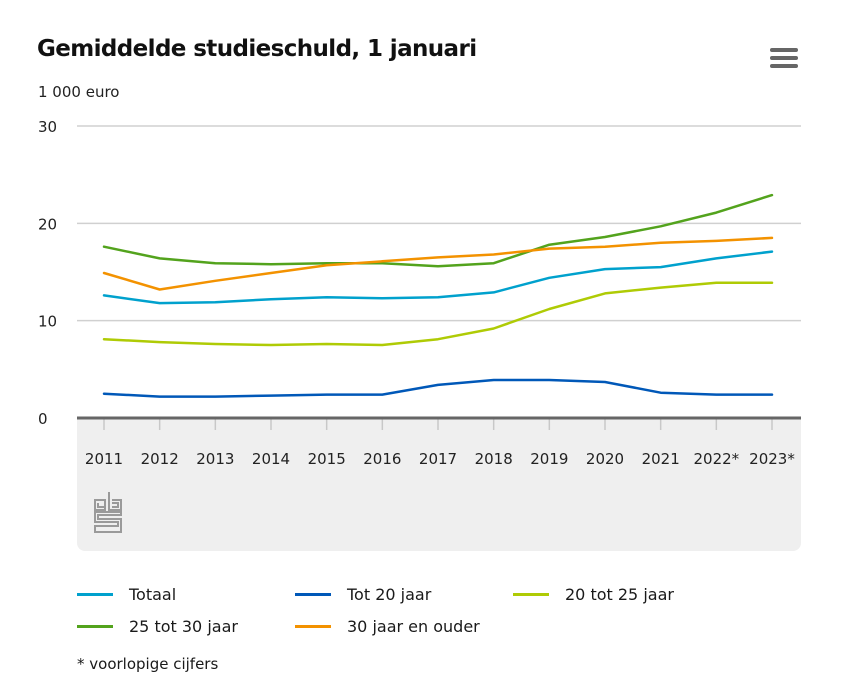  What do you see at coordinates (382, 459) in the screenshot?
I see `x-tick-label: 2016` at bounding box center [382, 459].